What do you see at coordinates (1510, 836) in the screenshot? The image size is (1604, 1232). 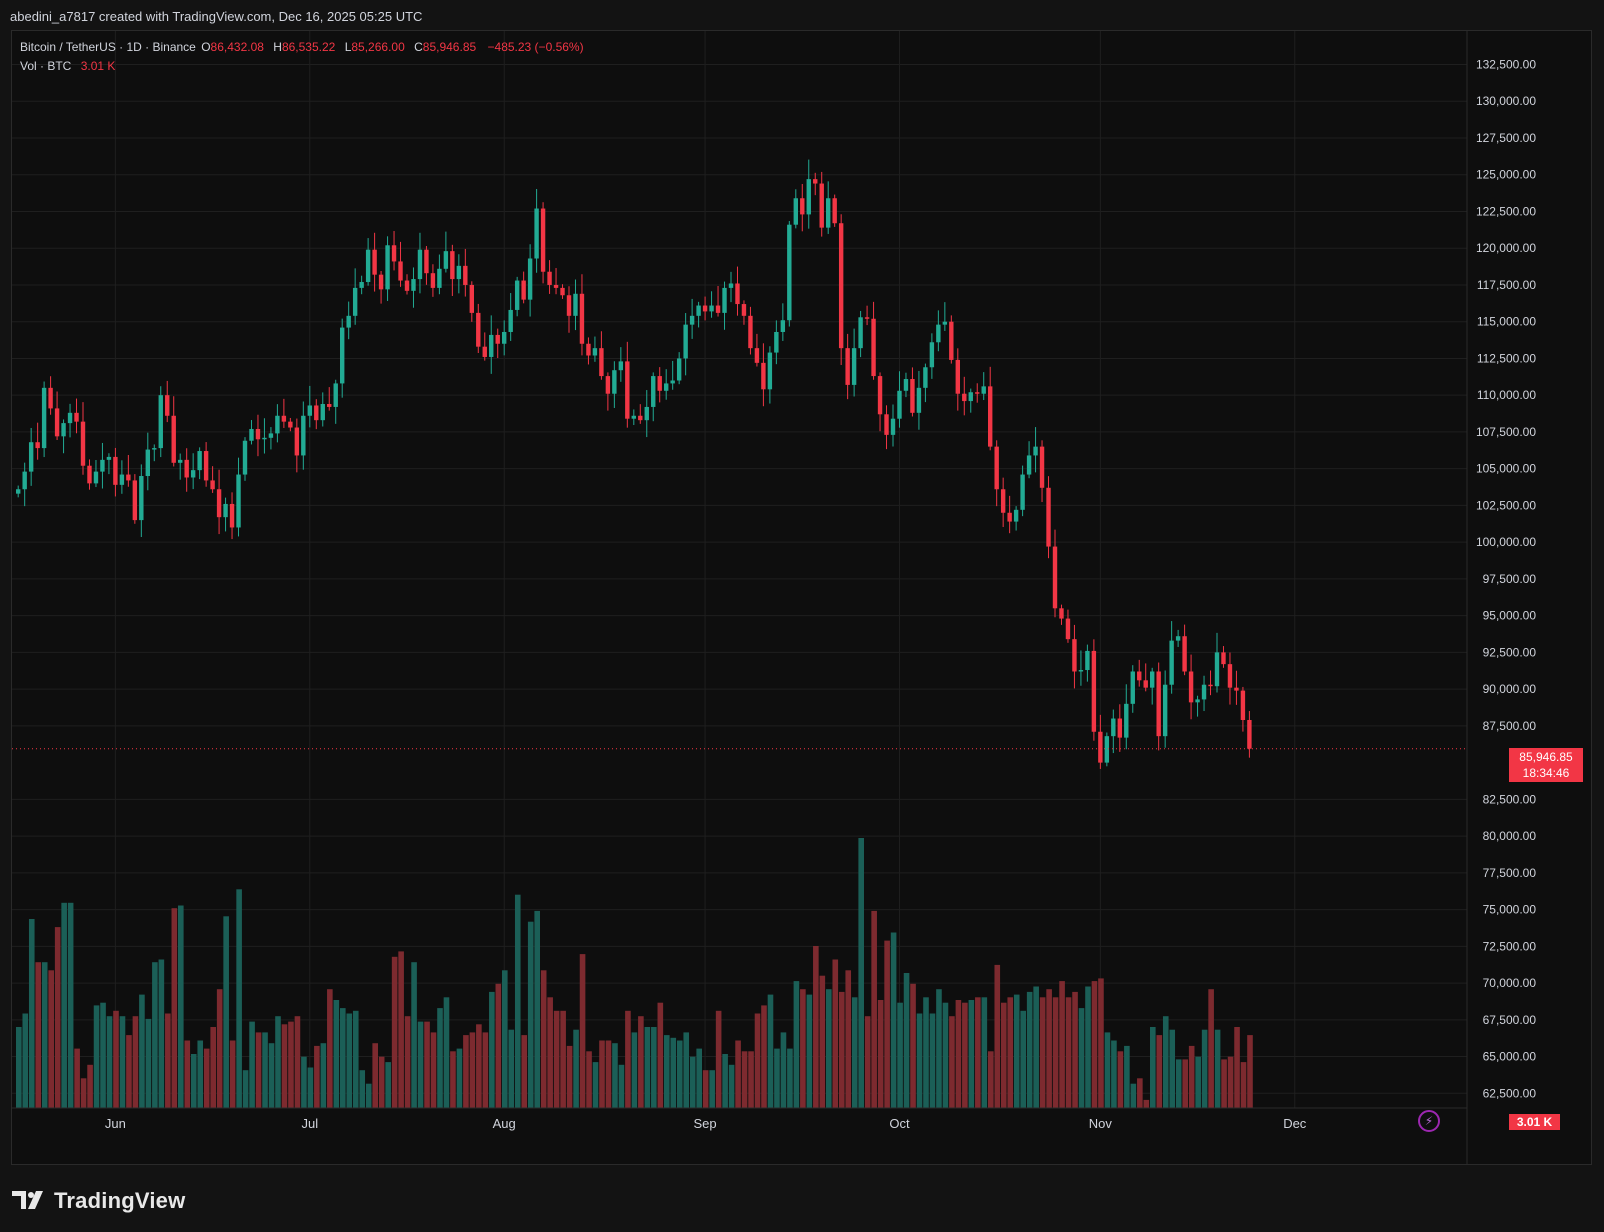 I see `y-tick-label: 80,000.00` at bounding box center [1510, 836].